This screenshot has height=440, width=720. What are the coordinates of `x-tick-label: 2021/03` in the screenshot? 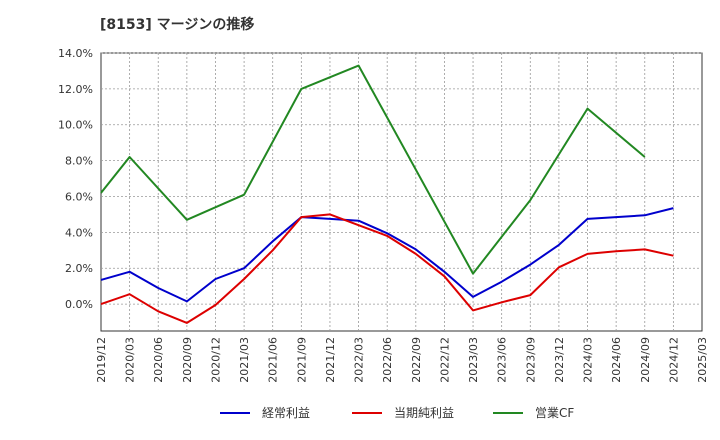 It's located at (244, 360).